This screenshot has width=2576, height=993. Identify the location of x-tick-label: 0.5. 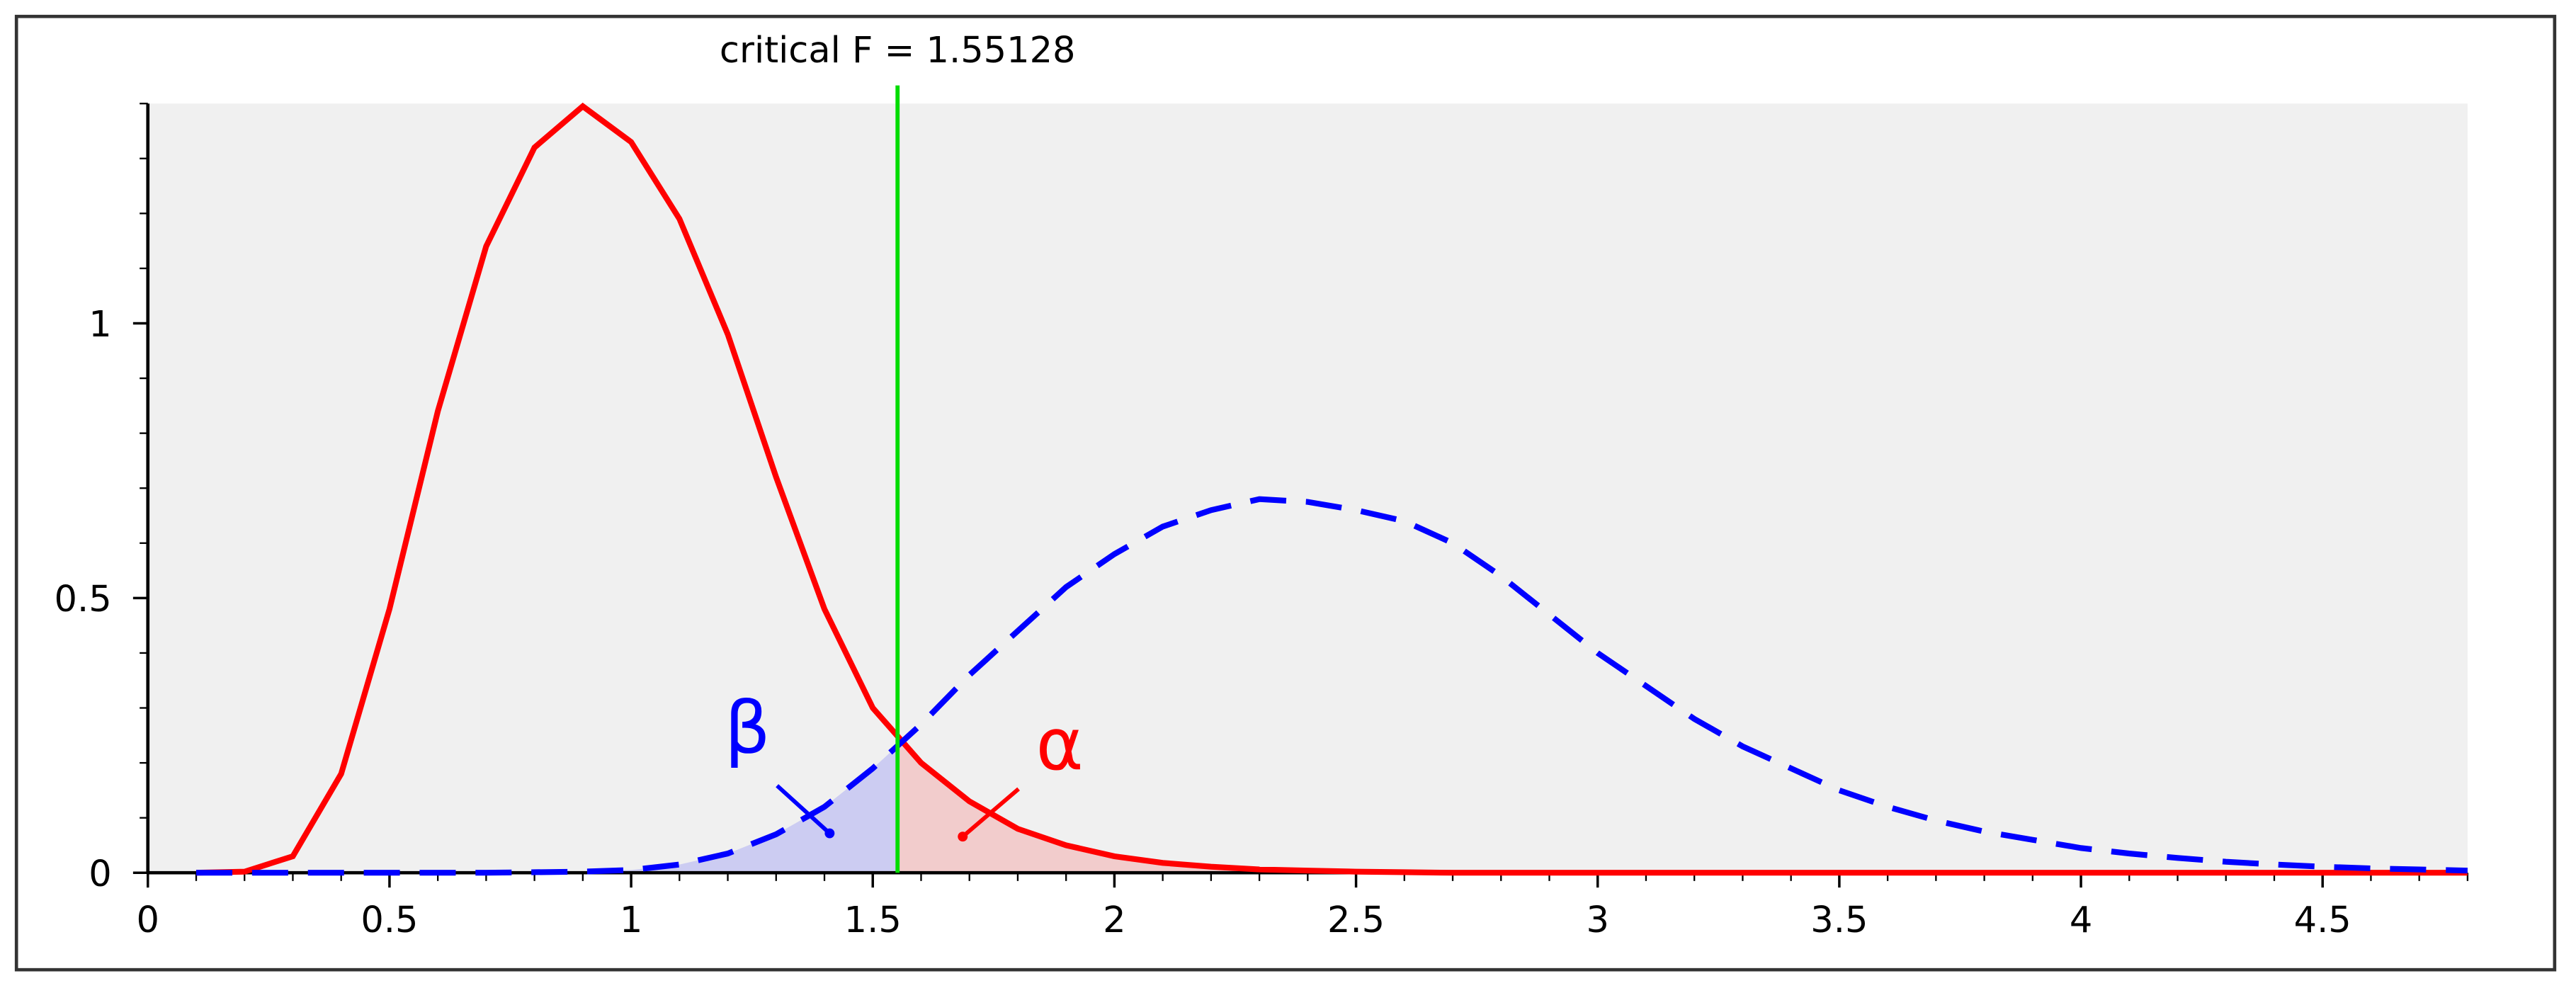
(389, 920).